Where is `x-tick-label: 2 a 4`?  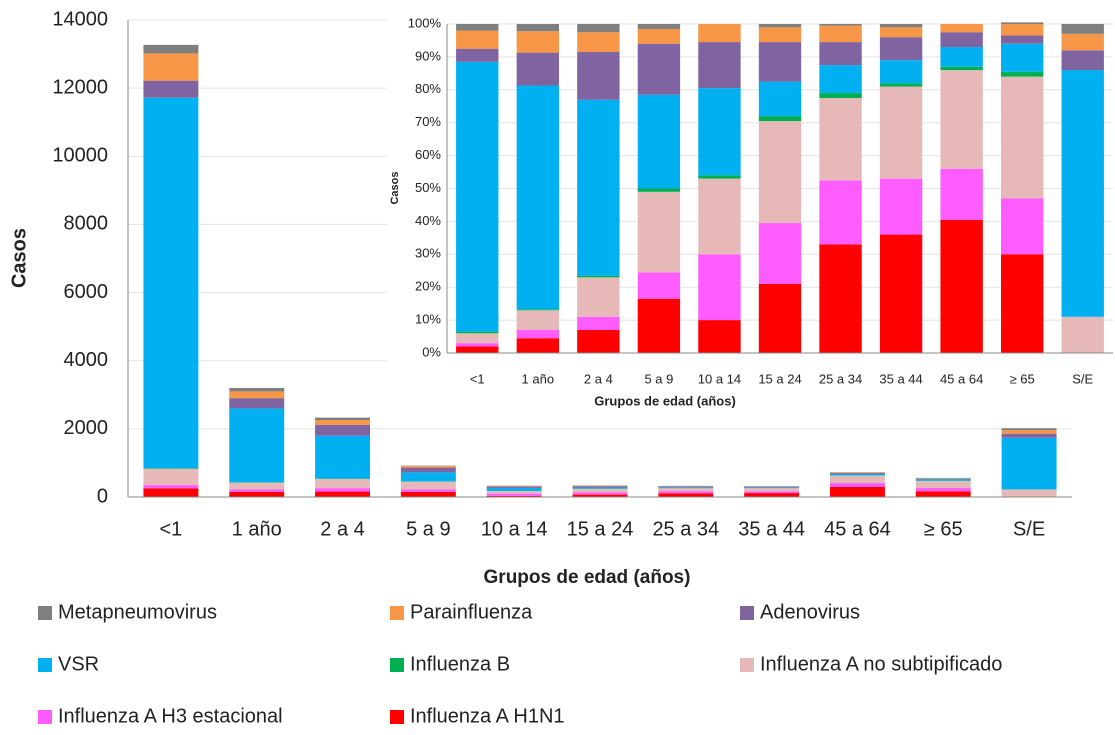
x-tick-label: 2 a 4 is located at coordinates (598, 378).